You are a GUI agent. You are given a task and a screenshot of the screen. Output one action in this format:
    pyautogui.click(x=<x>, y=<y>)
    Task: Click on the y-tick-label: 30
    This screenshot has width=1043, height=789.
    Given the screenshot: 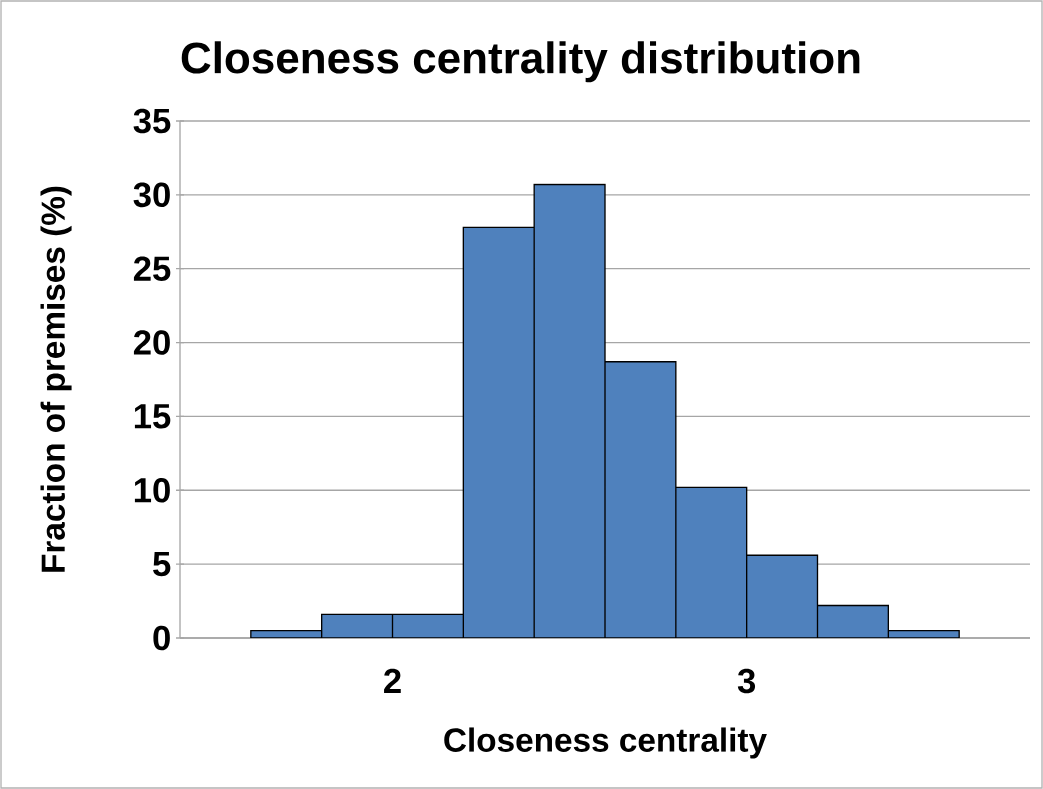 What is the action you would take?
    pyautogui.click(x=151, y=195)
    